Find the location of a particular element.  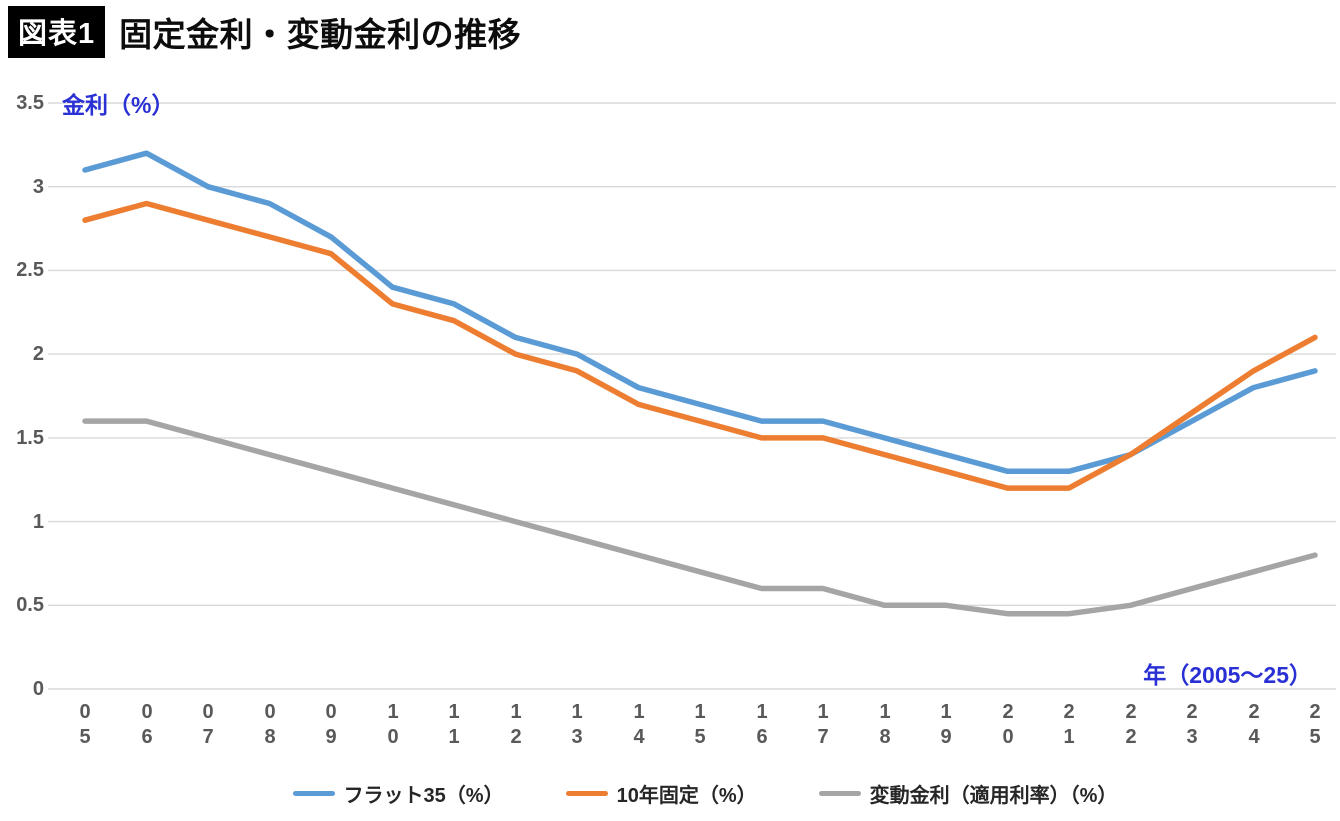

legend-swatch-fixed10 is located at coordinates (586, 793).